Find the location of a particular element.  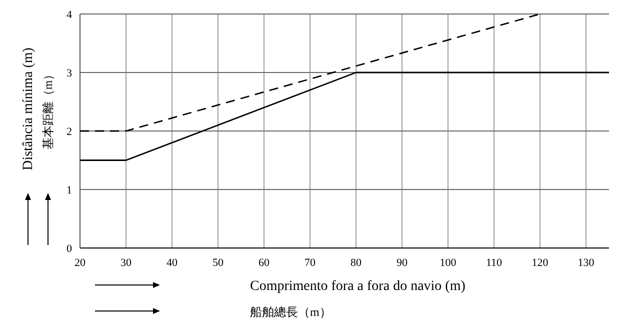

x-tick-label: 60 is located at coordinates (264, 263).